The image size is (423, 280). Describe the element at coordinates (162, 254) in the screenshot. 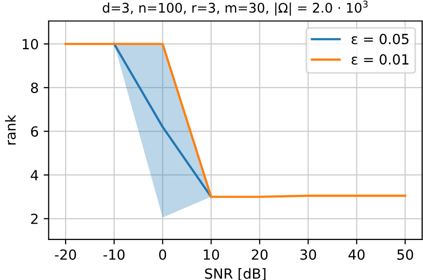

I see `x-tick-label: 0` at that location.